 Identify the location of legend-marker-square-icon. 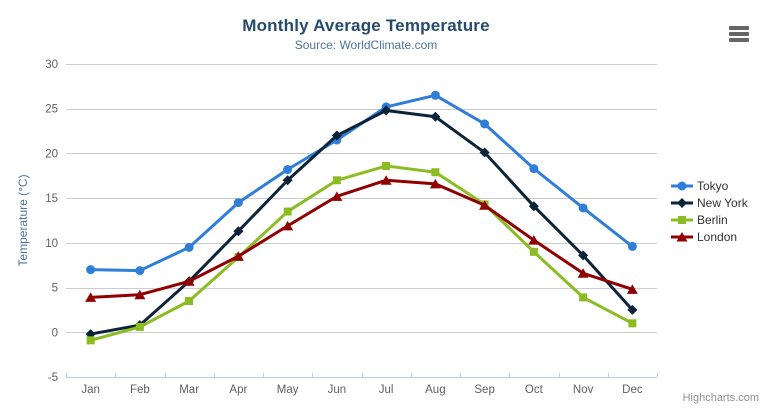
(682, 219).